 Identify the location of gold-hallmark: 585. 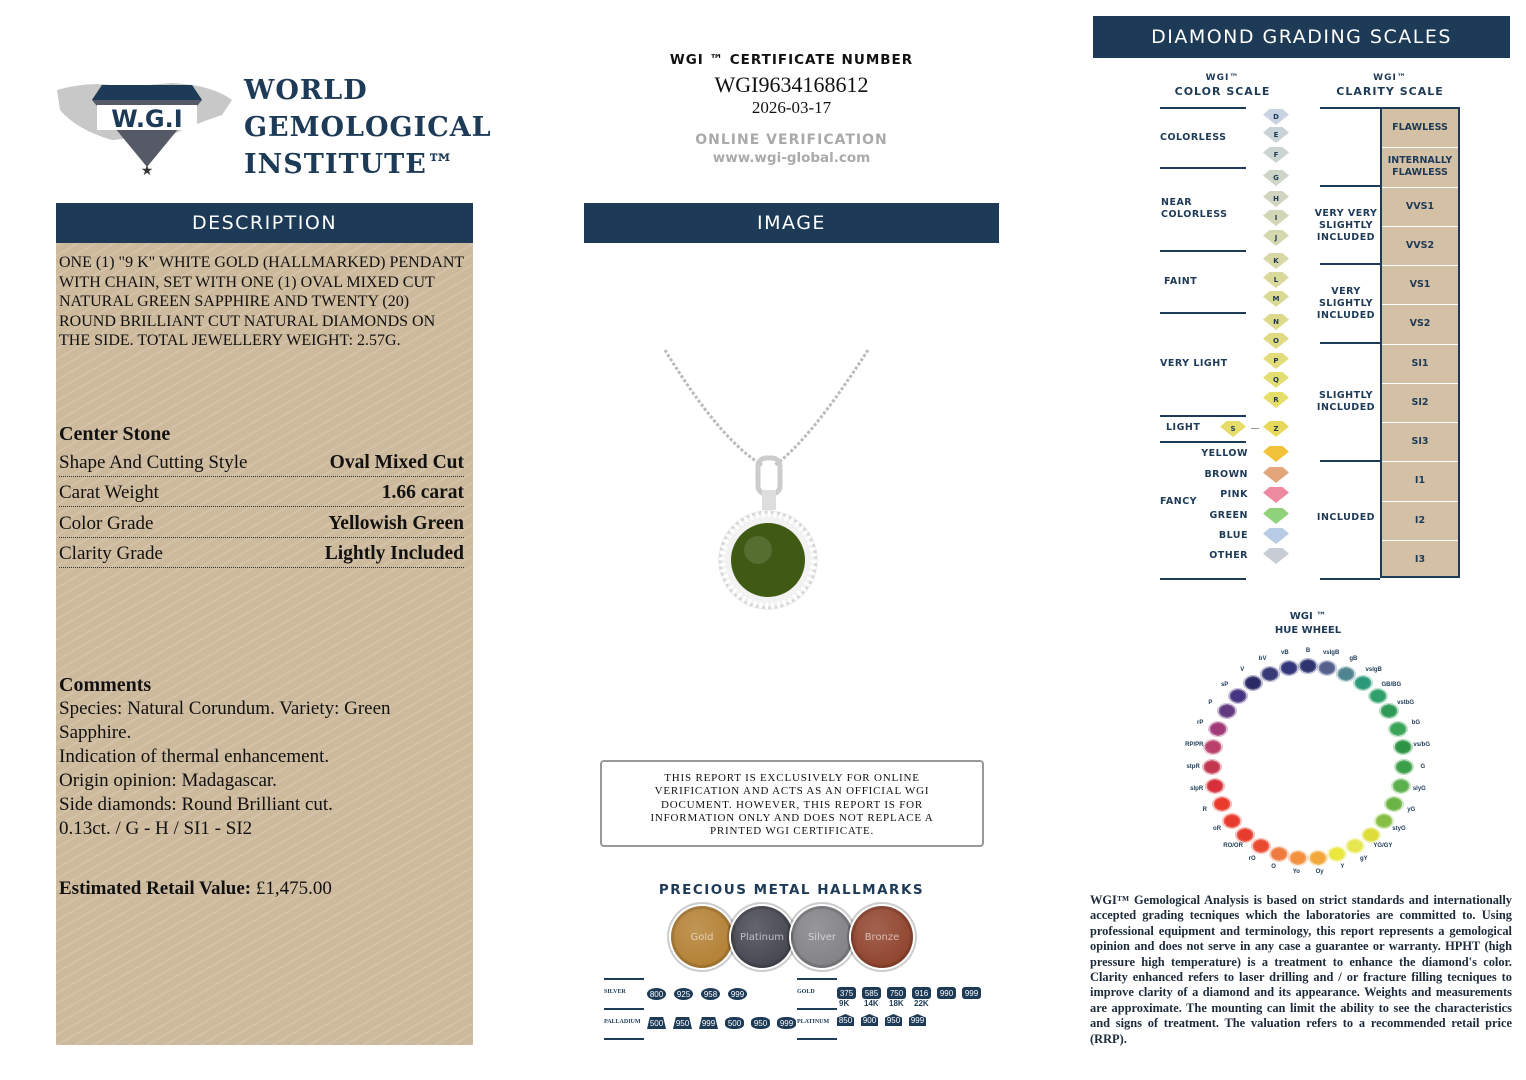
(871, 993).